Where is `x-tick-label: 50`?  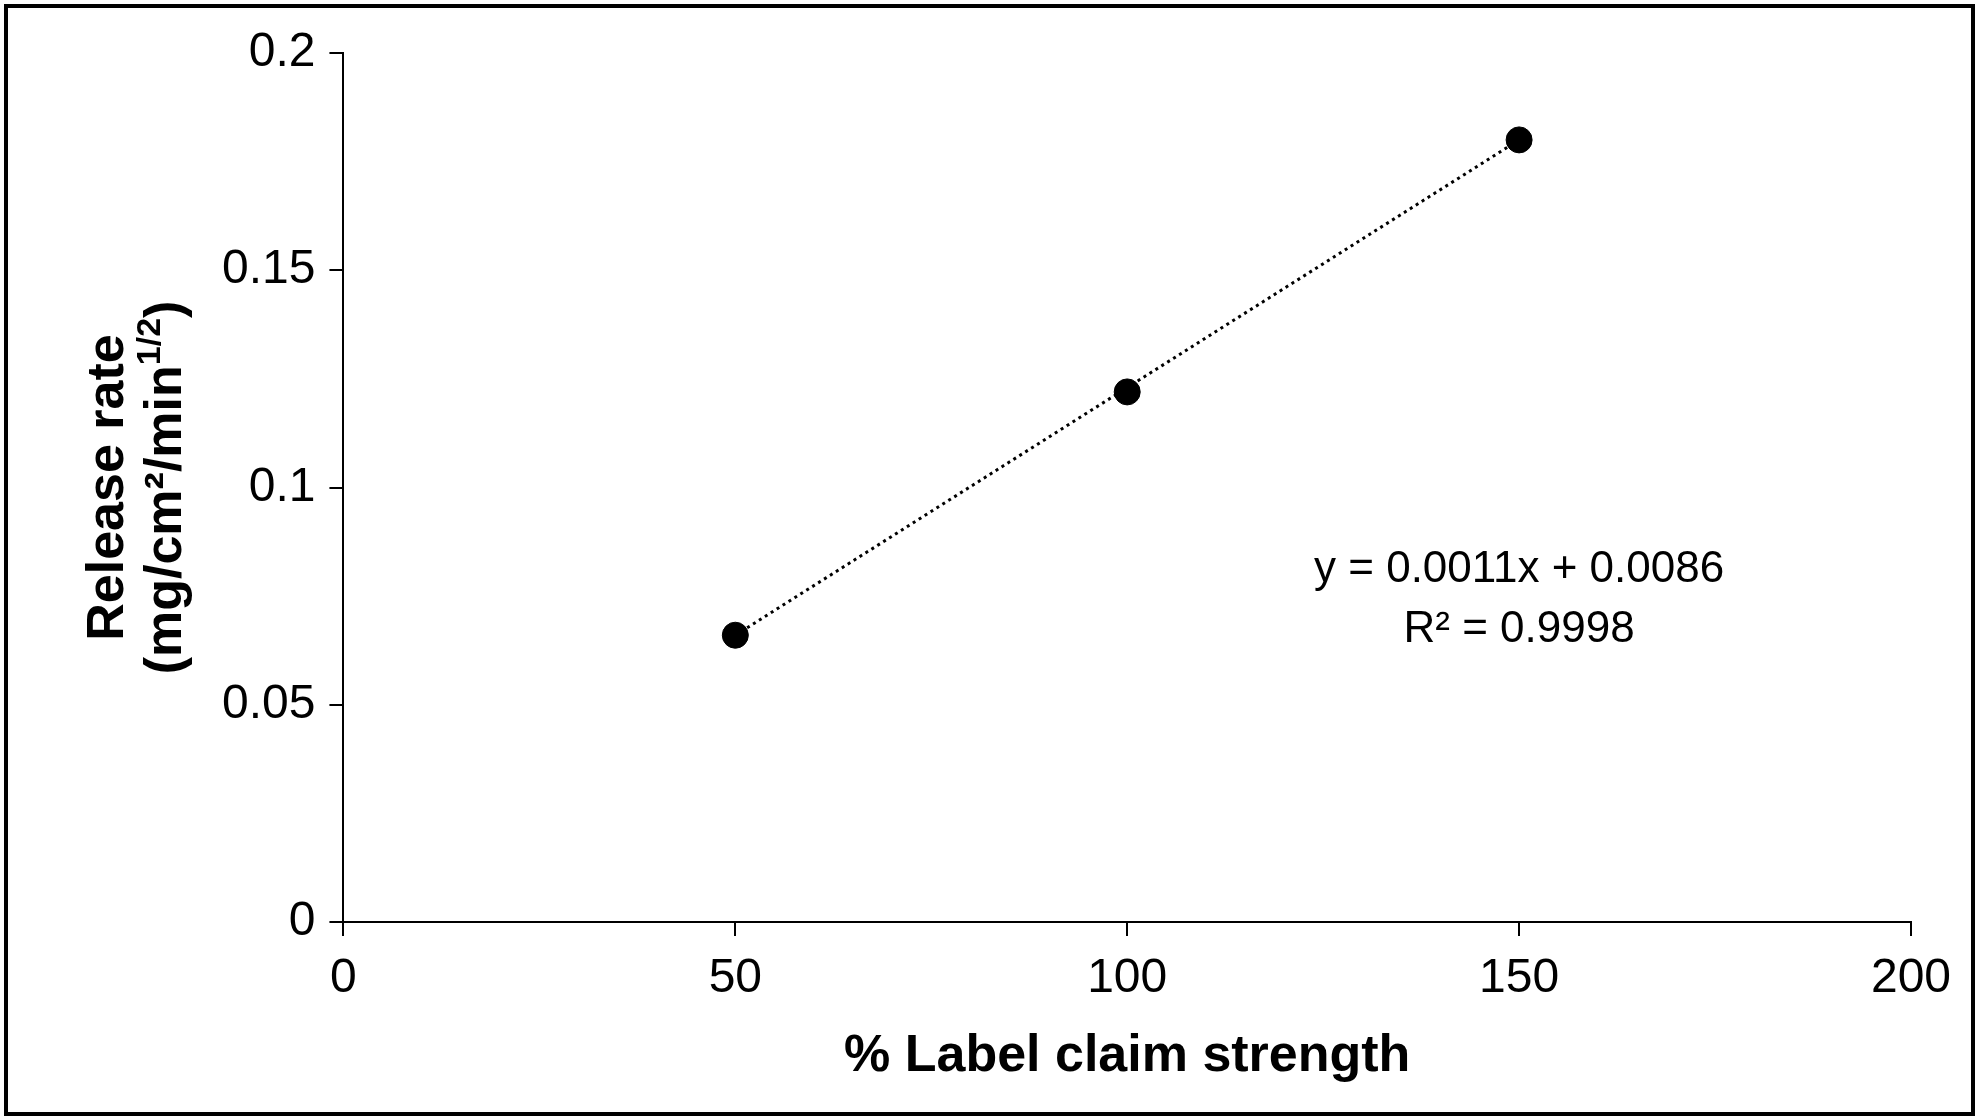
x-tick-label: 50 is located at coordinates (735, 976).